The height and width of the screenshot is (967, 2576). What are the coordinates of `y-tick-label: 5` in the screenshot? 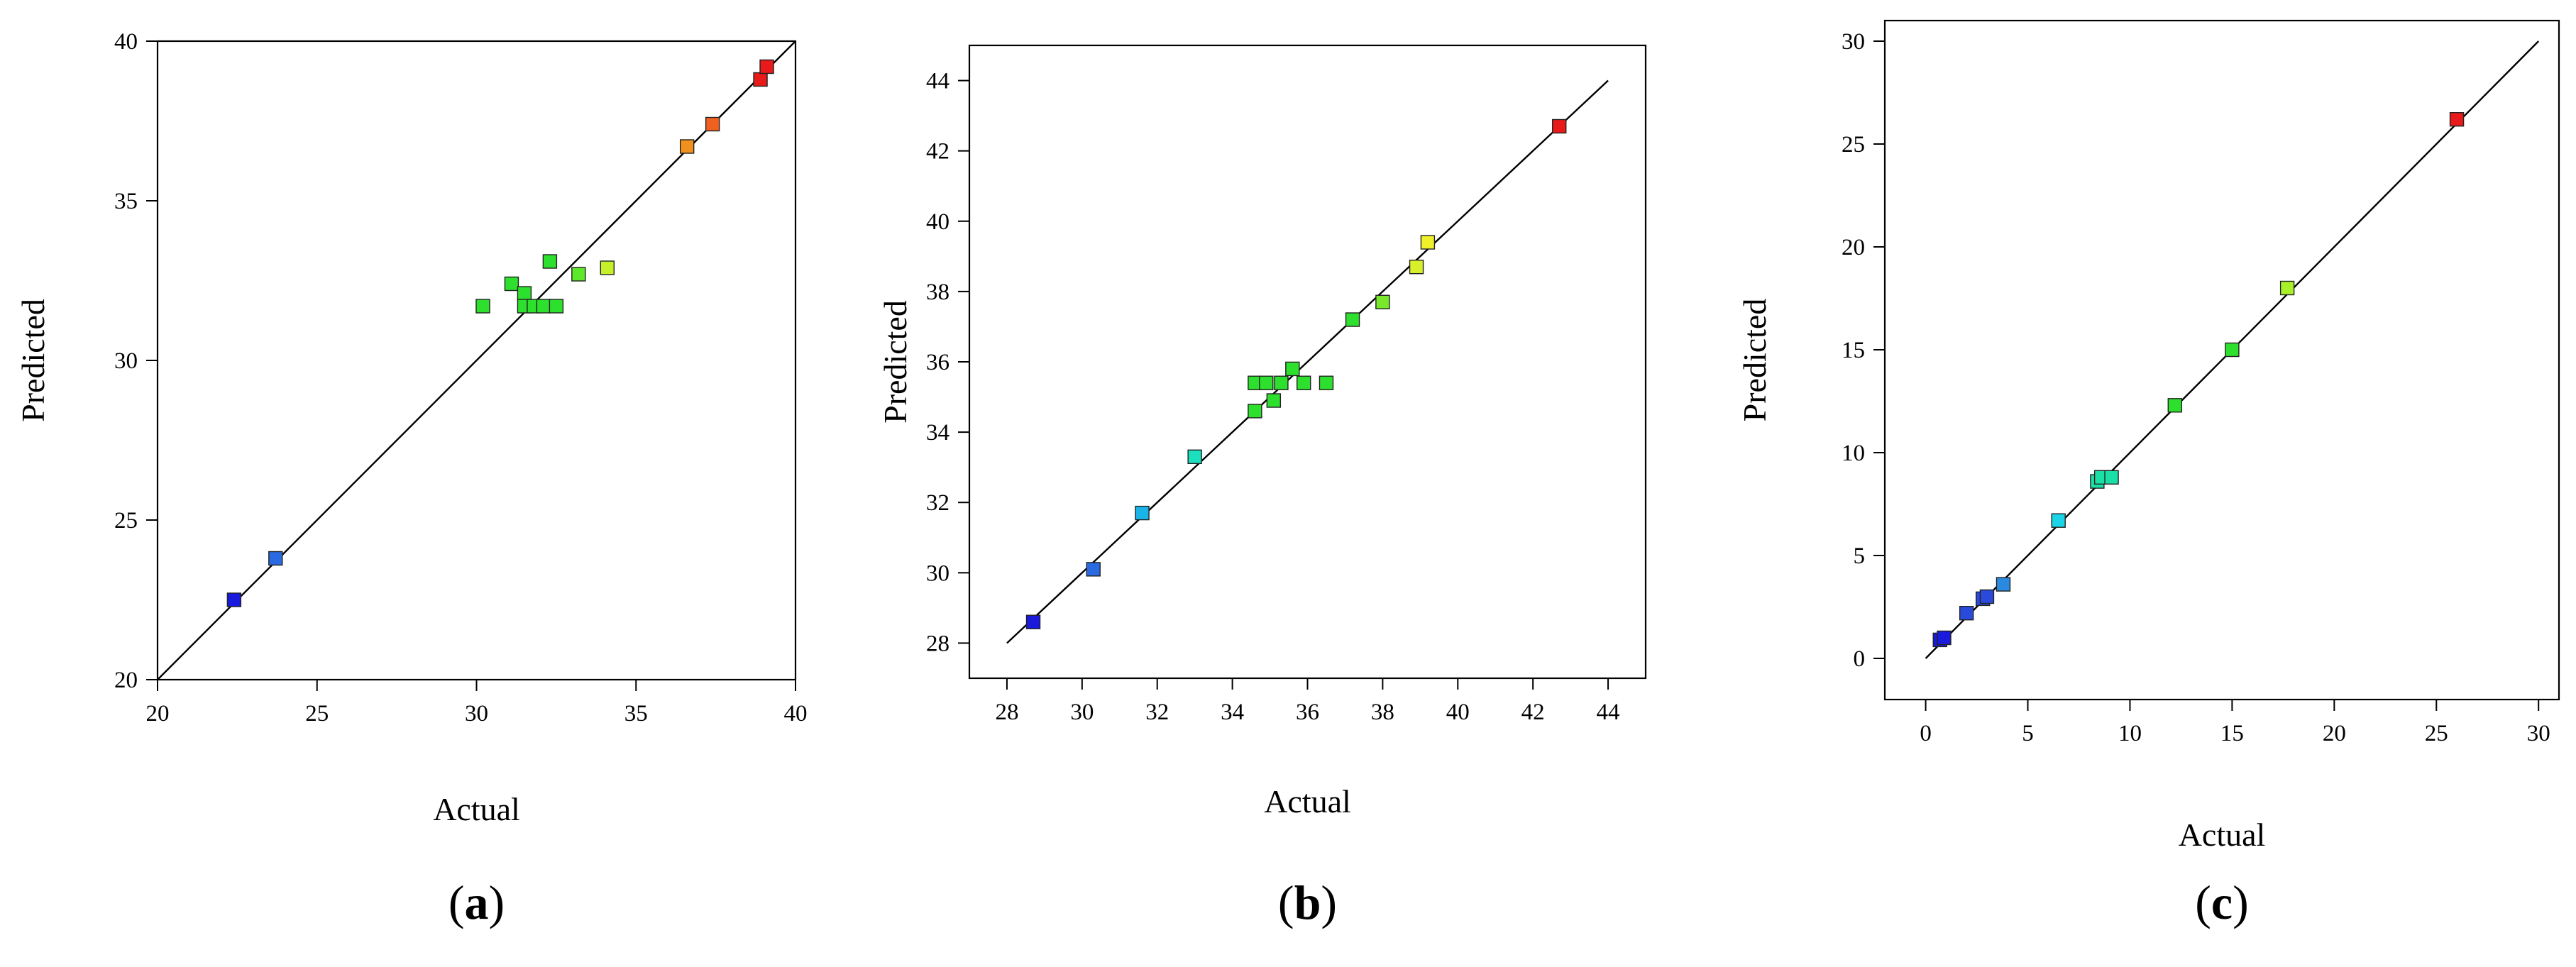 It's located at (1860, 556).